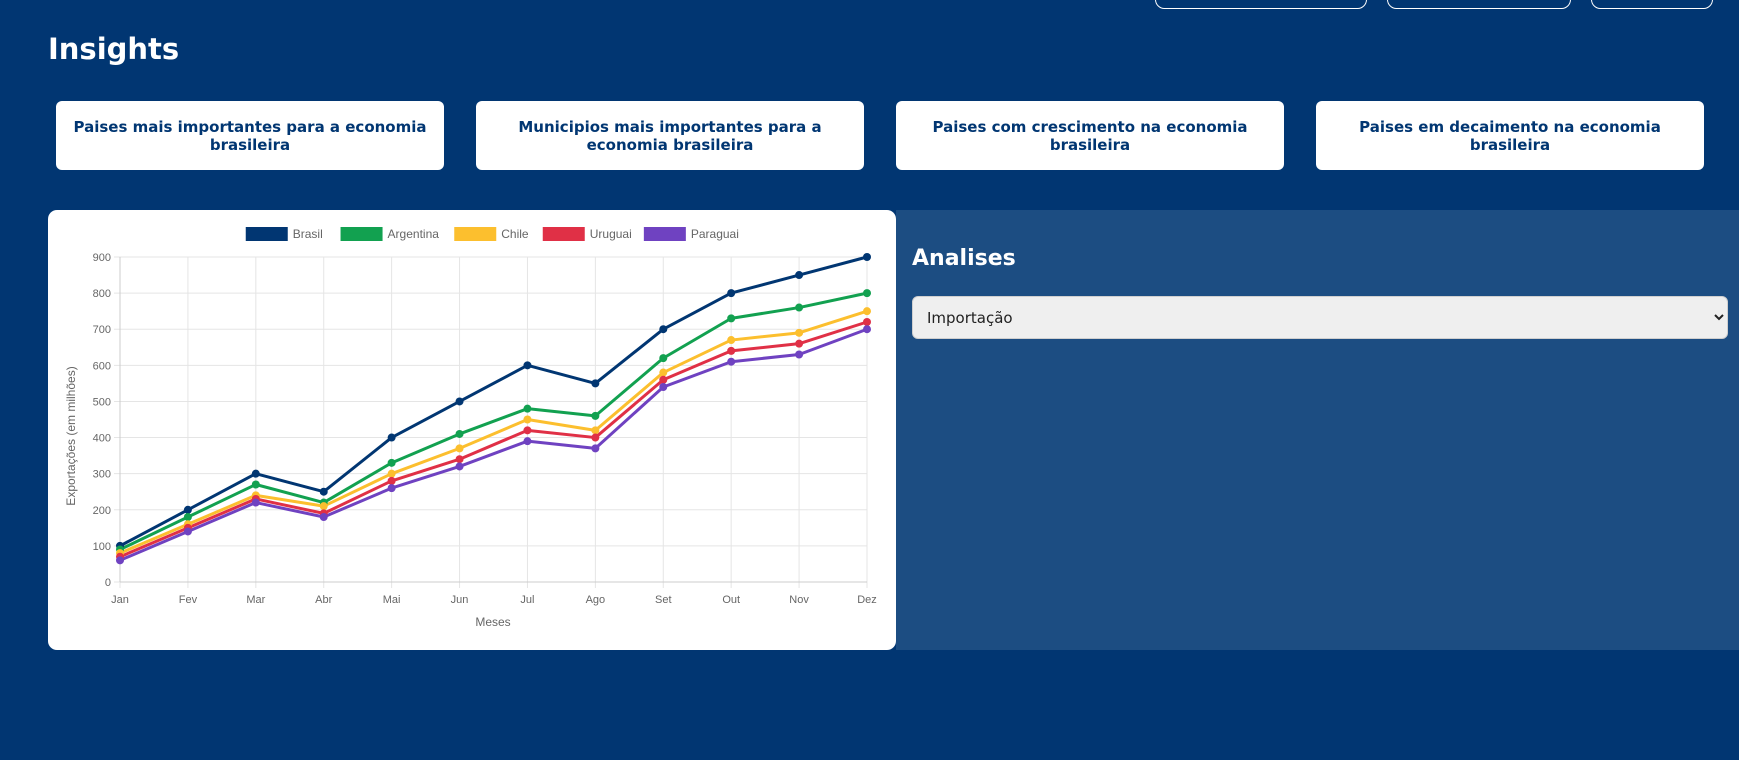  What do you see at coordinates (323, 600) in the screenshot?
I see `x-tick-label: Abr` at bounding box center [323, 600].